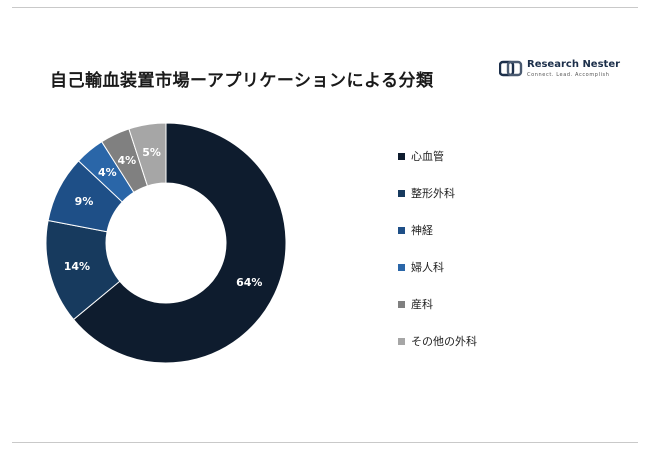 Image resolution: width=653 pixels, height=451 pixels. I want to click on logo-tagline: Connect. Lead. Accomplish, so click(568, 75).